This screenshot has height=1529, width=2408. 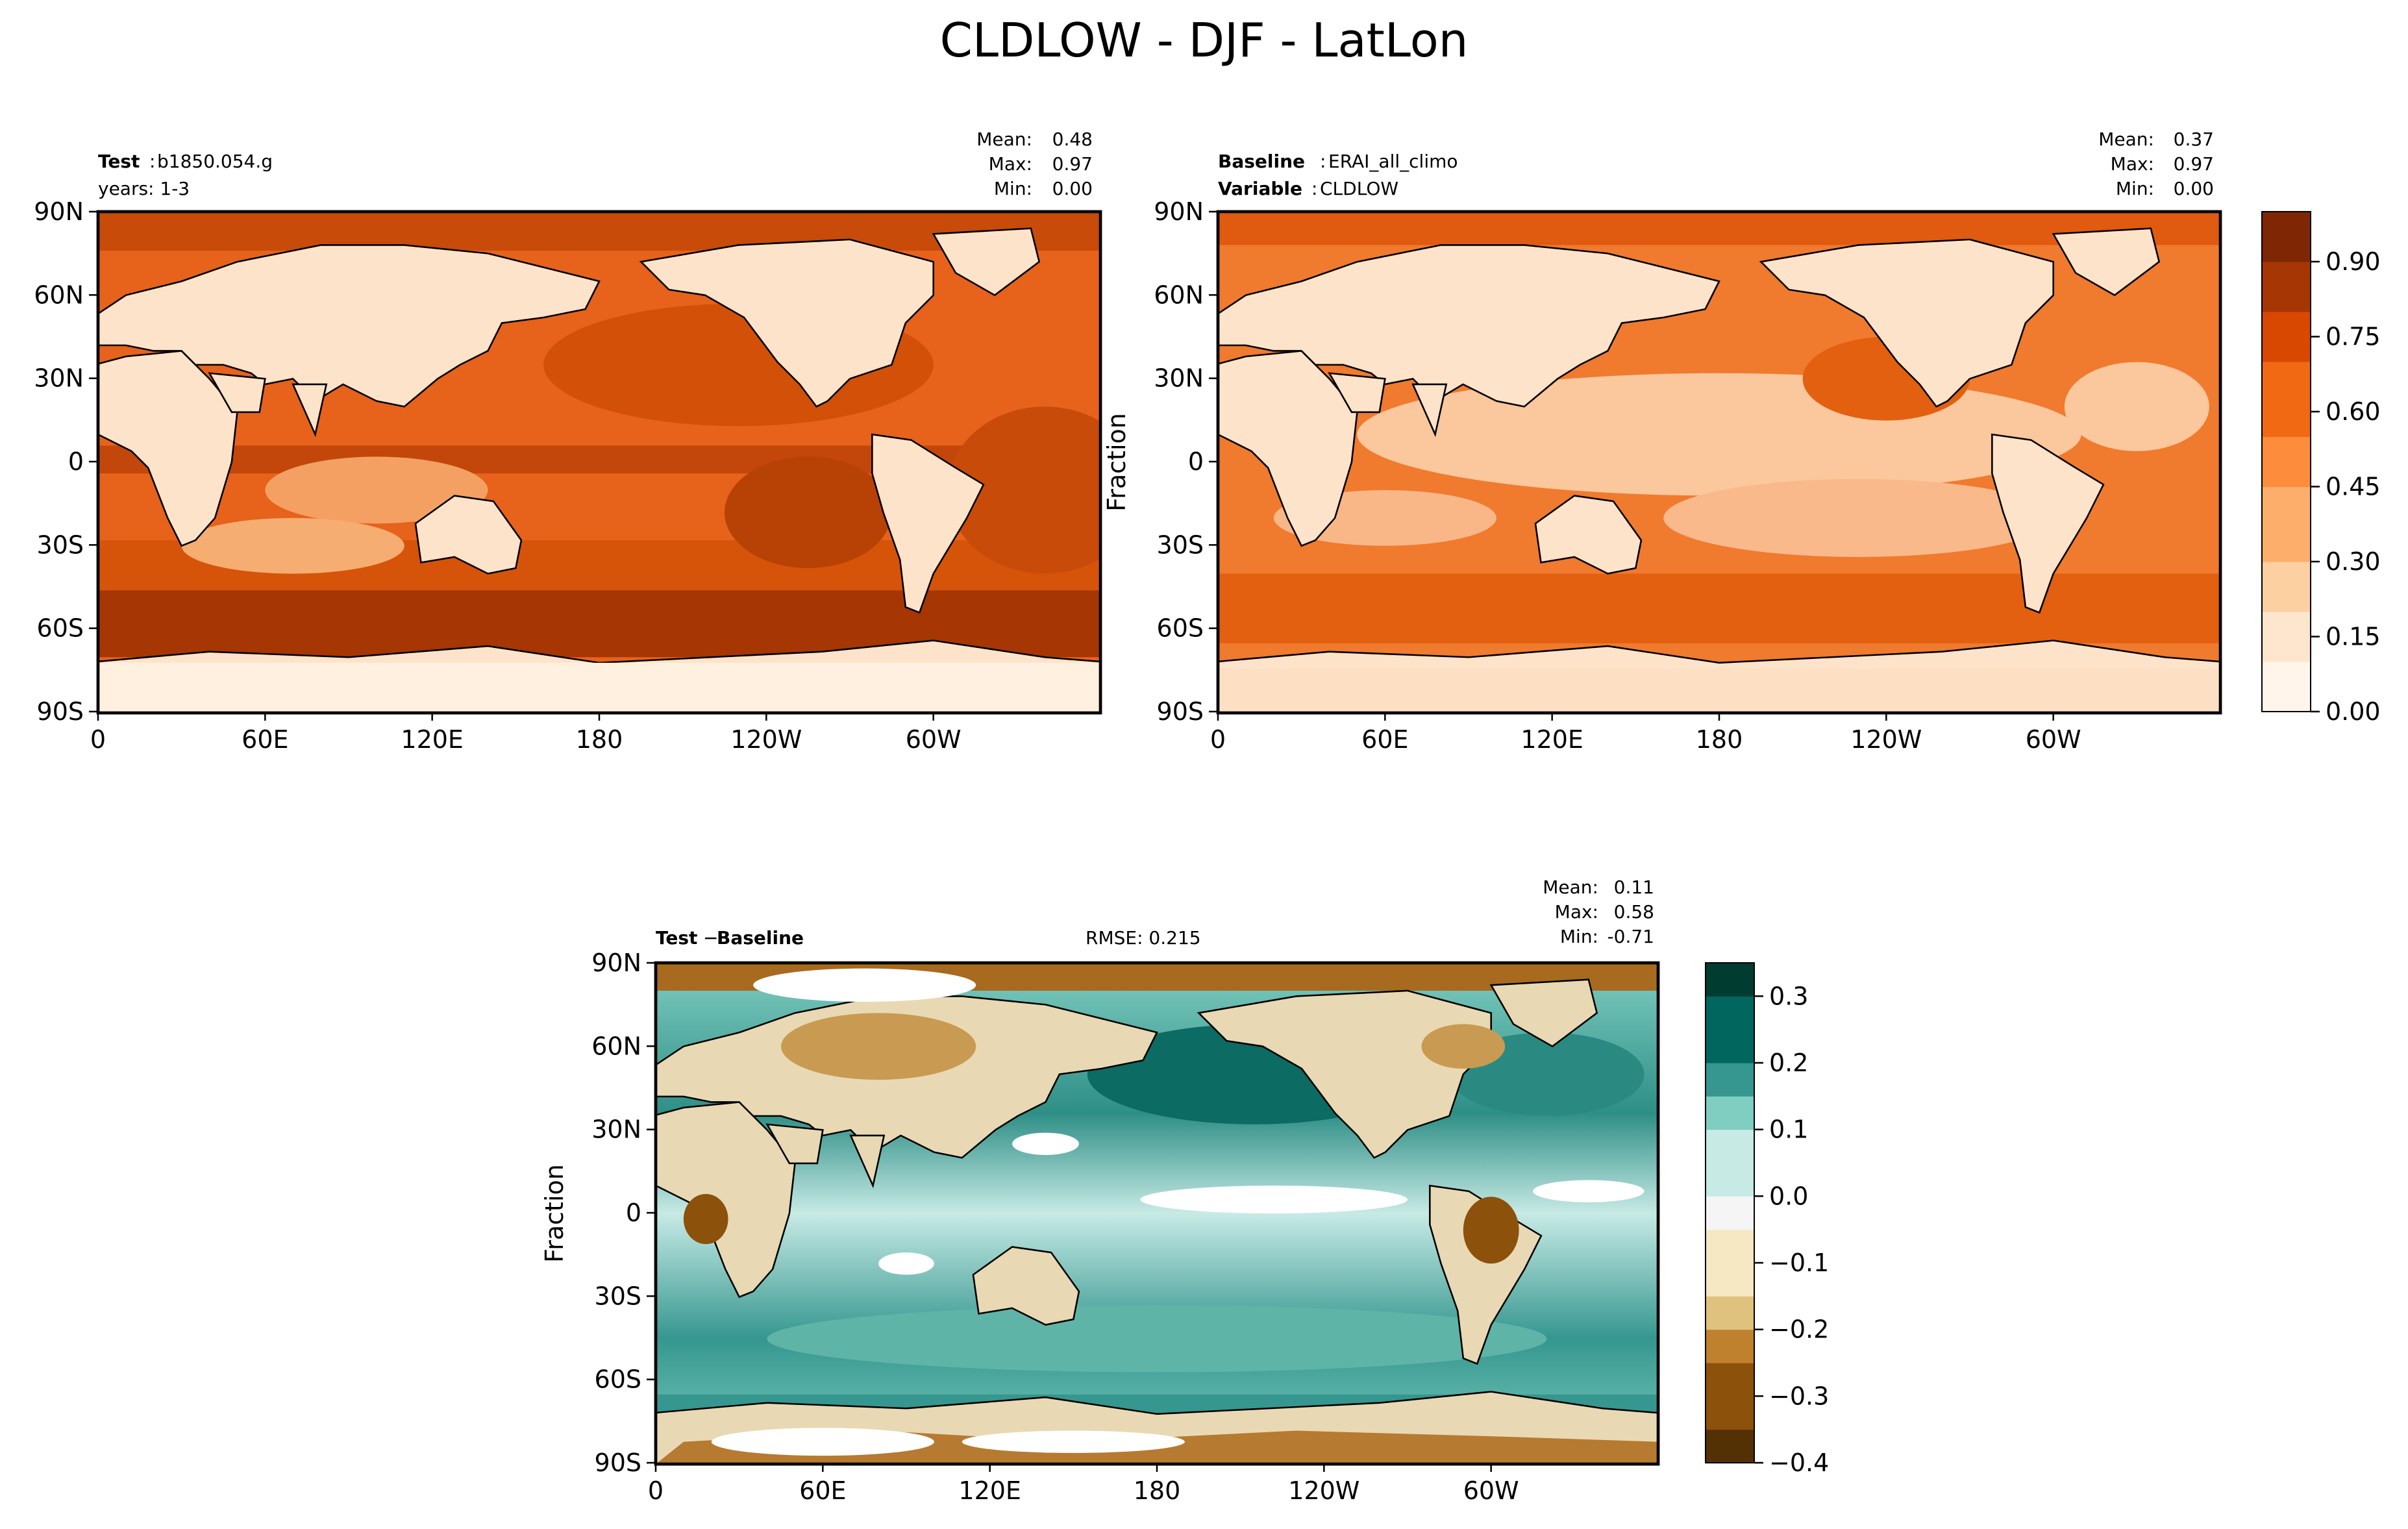 What do you see at coordinates (1204, 40) in the screenshot?
I see `figure-title: CLDLOW - DJF - LatLon` at bounding box center [1204, 40].